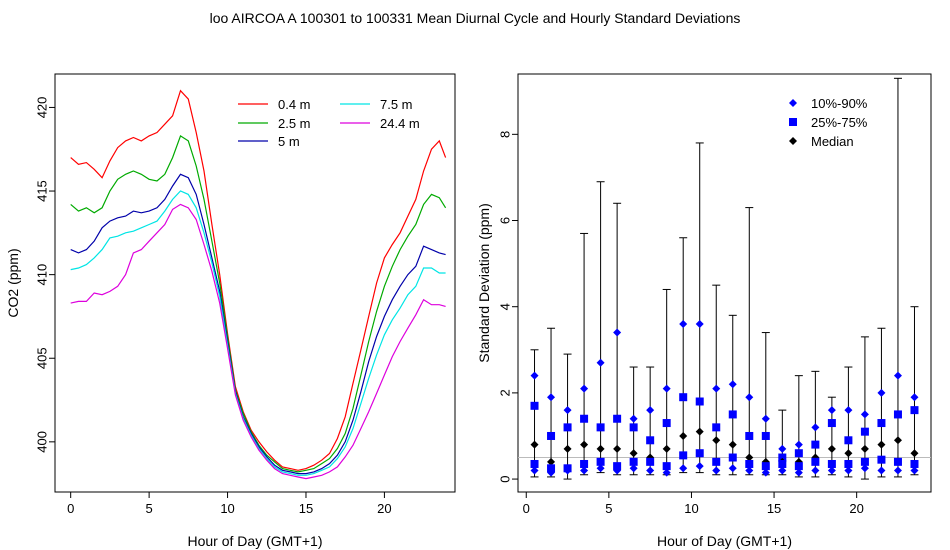  What do you see at coordinates (774, 508) in the screenshot?
I see `x-tick-label: 15` at bounding box center [774, 508].